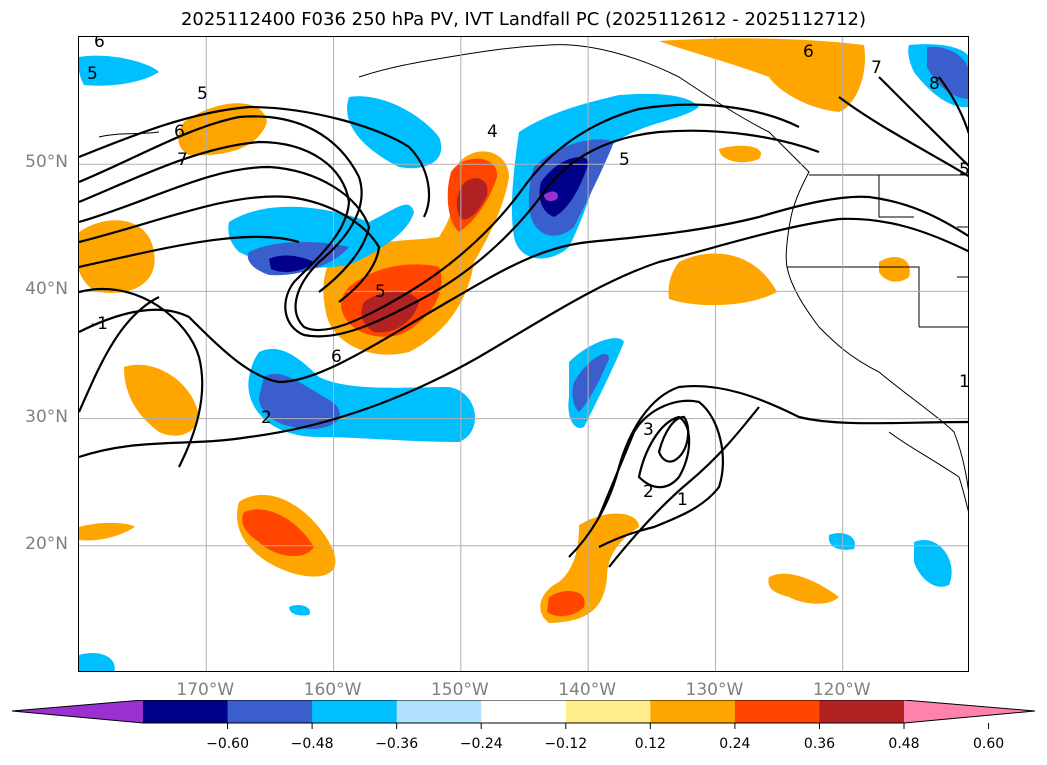 The width and height of the screenshot is (1047, 765). What do you see at coordinates (819, 744) in the screenshot?
I see `colorbar-tick-label: 0.36` at bounding box center [819, 744].